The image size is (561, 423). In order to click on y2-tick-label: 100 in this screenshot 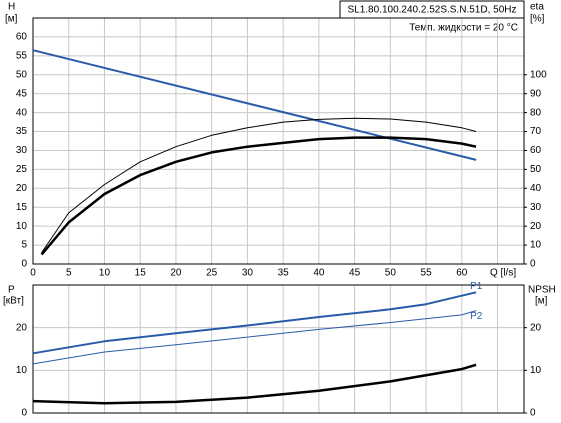, I will do `click(538, 74)`.